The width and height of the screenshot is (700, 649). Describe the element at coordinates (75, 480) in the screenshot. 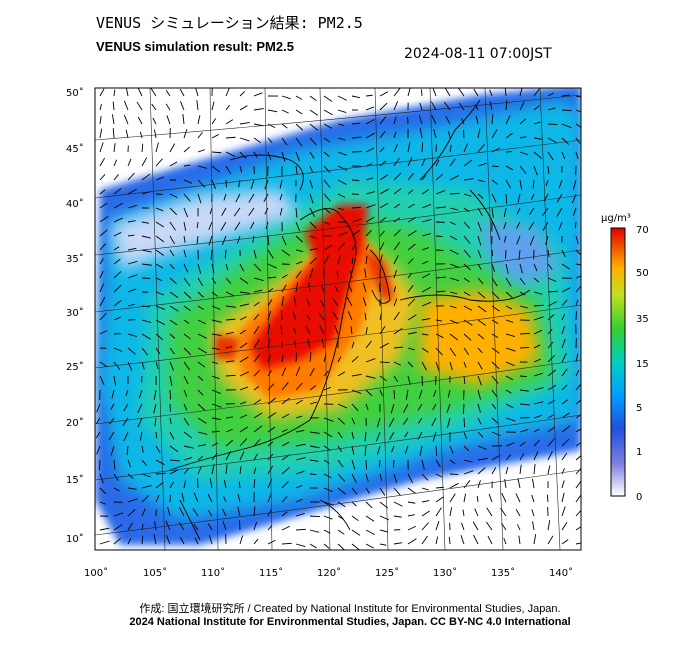

I see `lat-tick-label: 15˚` at that location.